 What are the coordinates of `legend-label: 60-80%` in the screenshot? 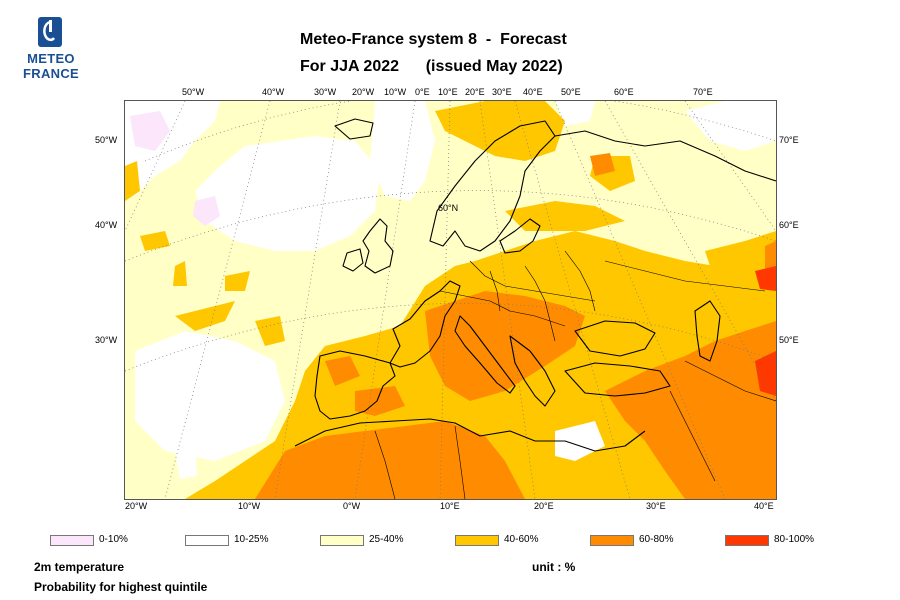 It's located at (656, 539).